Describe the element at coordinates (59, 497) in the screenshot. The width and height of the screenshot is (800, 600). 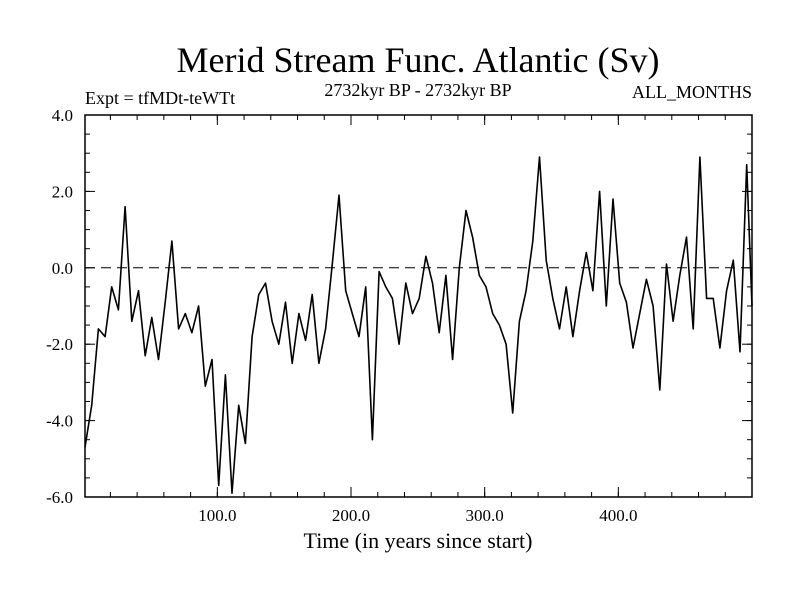
I see `y-tick-label: -6.0` at that location.